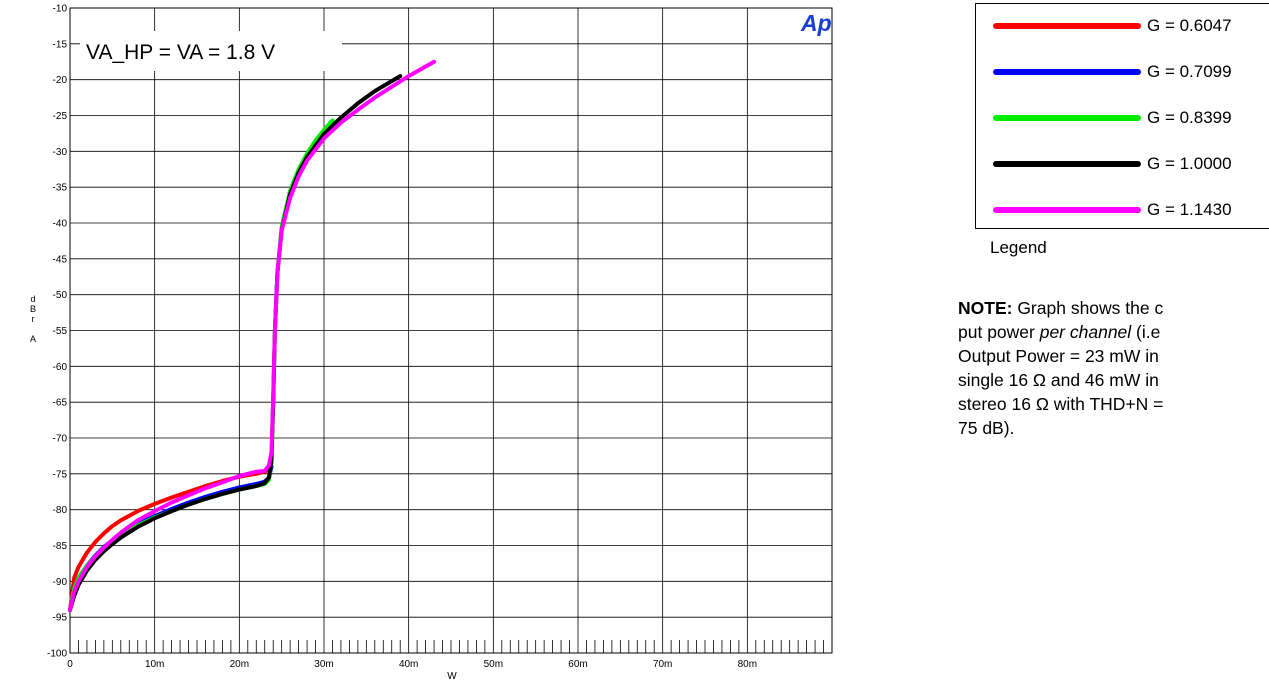  Describe the element at coordinates (60, 367) in the screenshot. I see `y-tick-label: -60` at that location.